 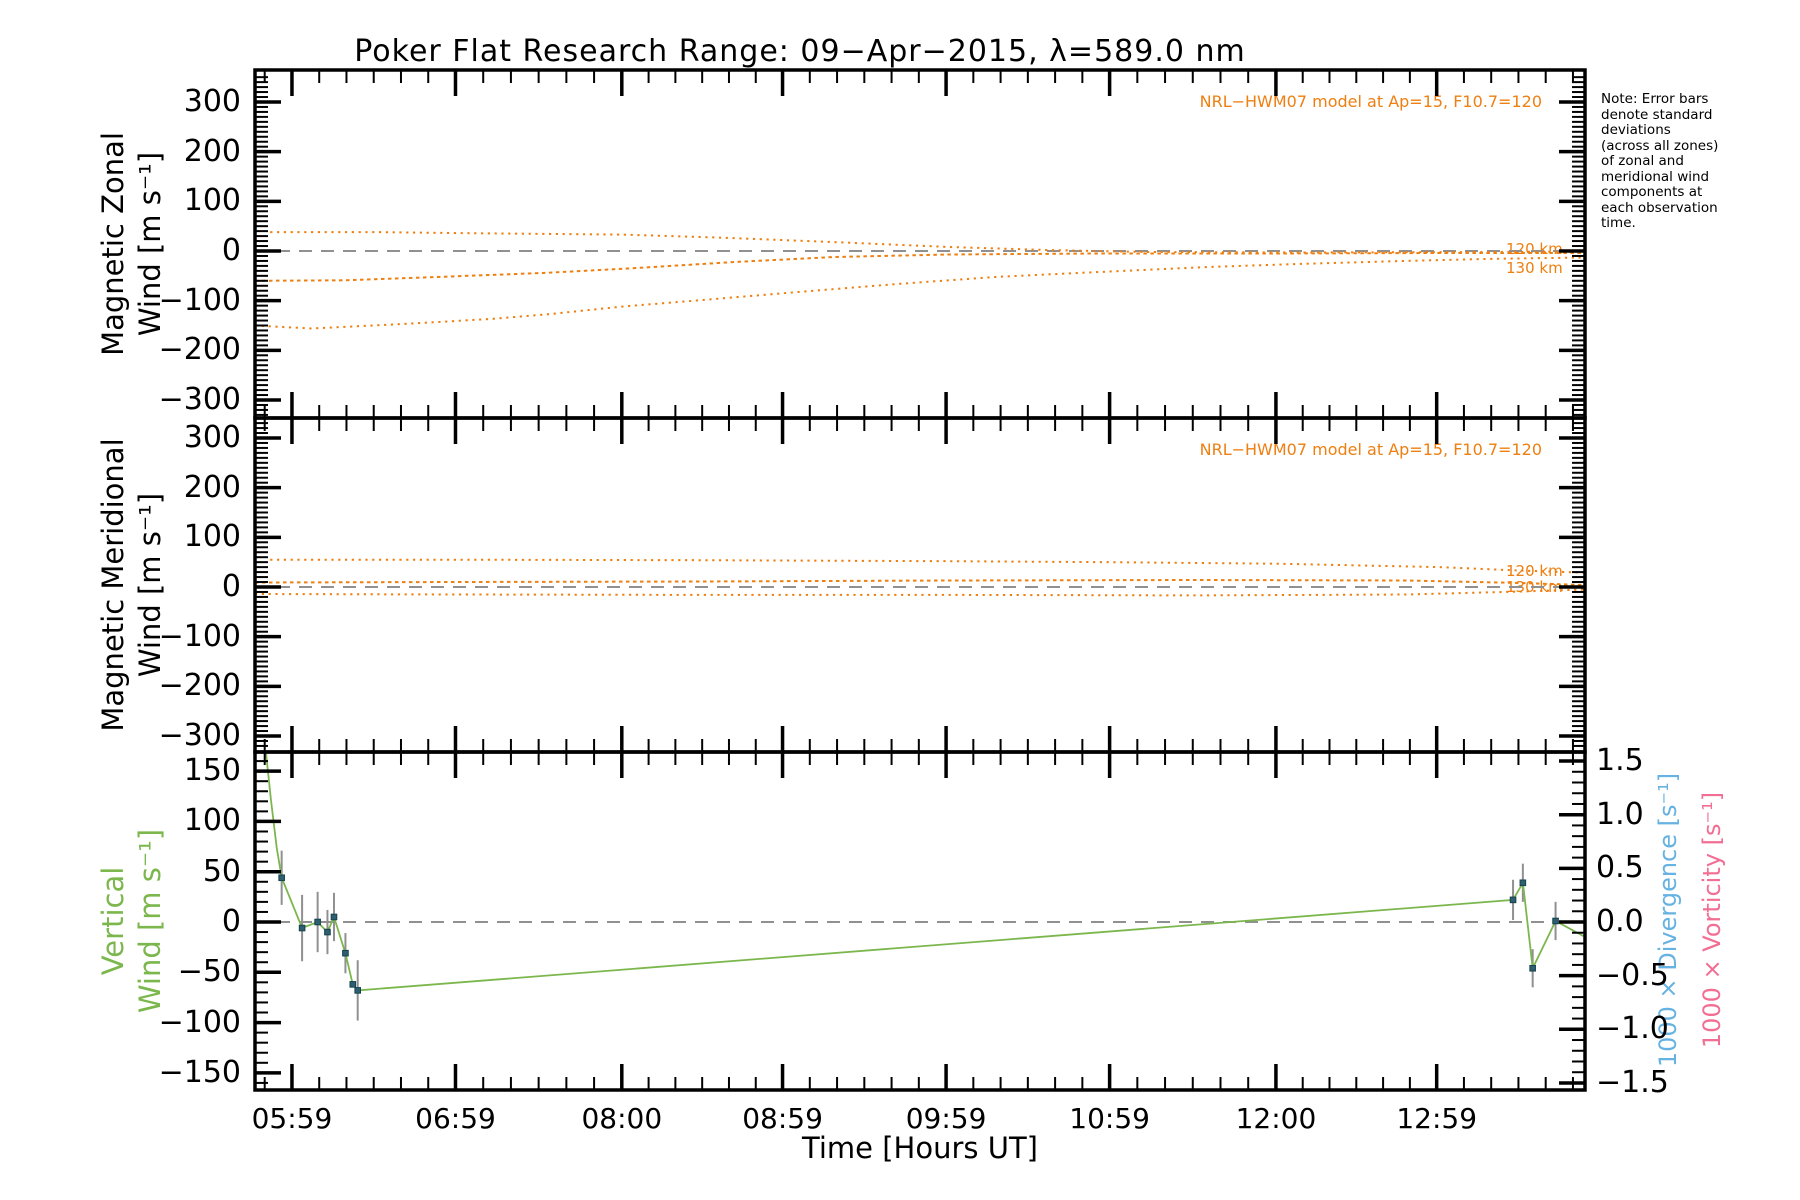 What do you see at coordinates (622, 1118) in the screenshot?
I see `x-tick-label: 08:00` at bounding box center [622, 1118].